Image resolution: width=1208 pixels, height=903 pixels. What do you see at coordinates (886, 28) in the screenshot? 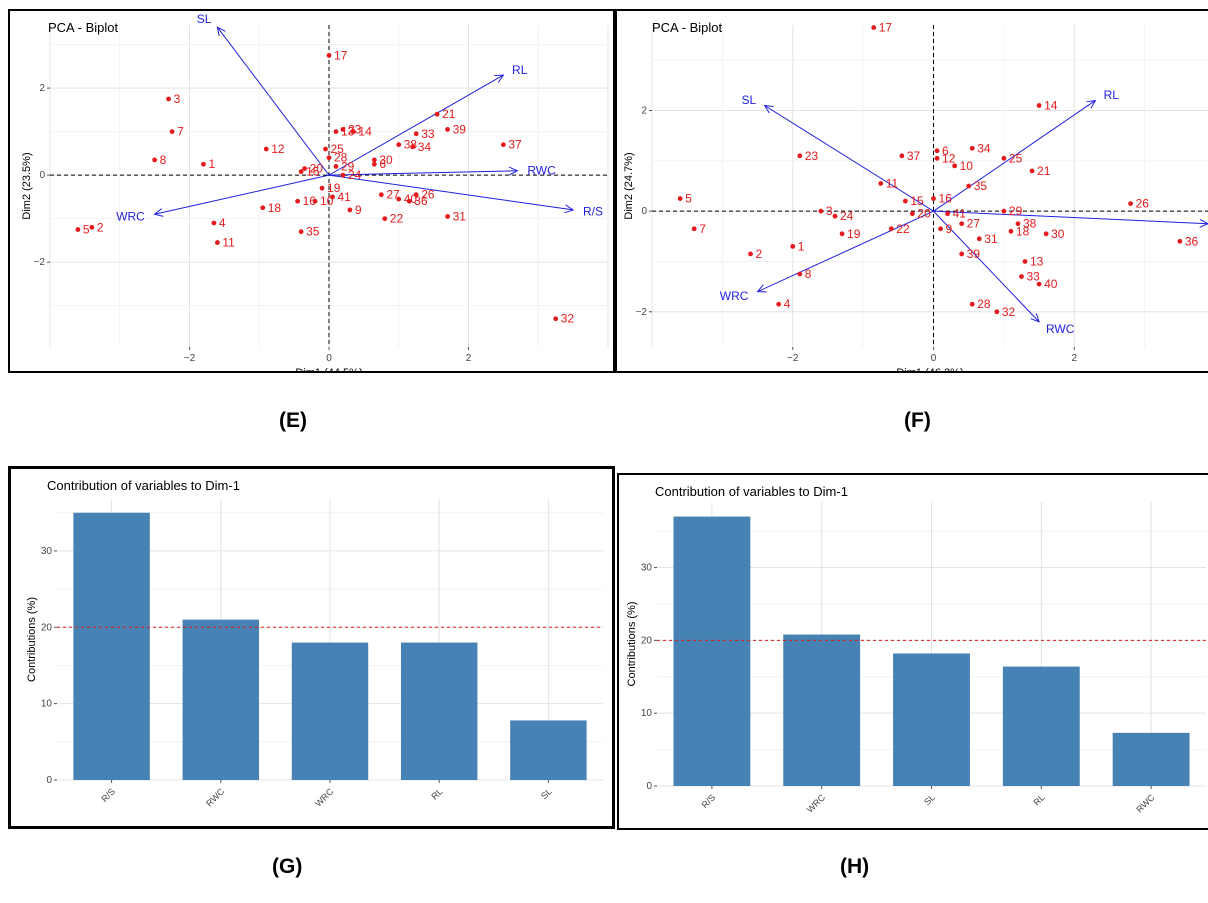
I see `point-label: 17` at bounding box center [886, 28].